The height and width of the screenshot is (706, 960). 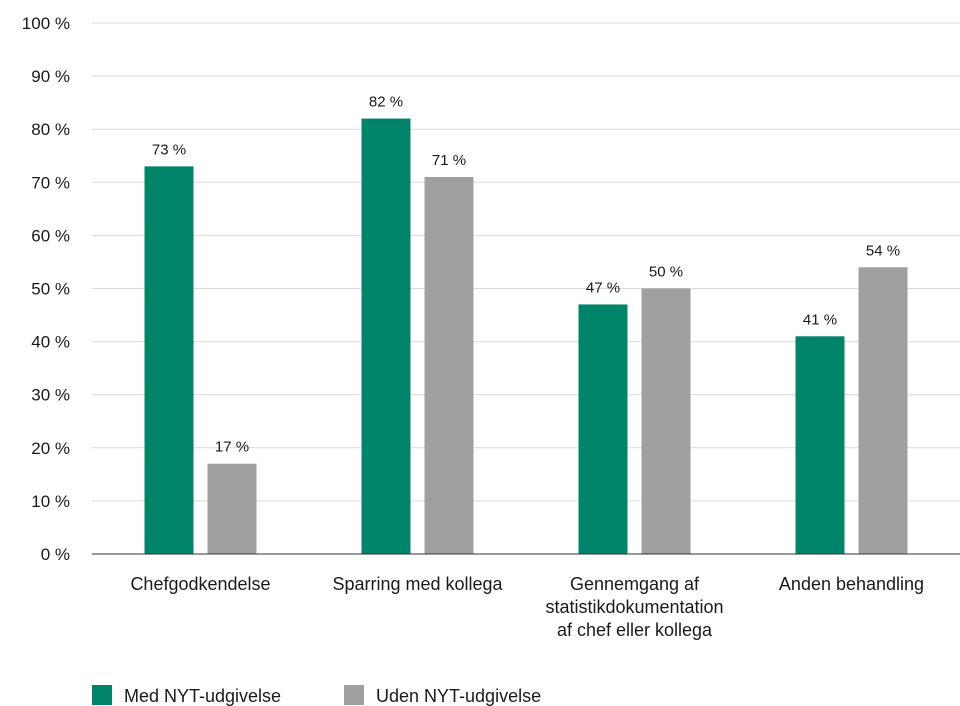 I want to click on legend-item: Uden NYT-udgivelse, so click(x=442, y=695).